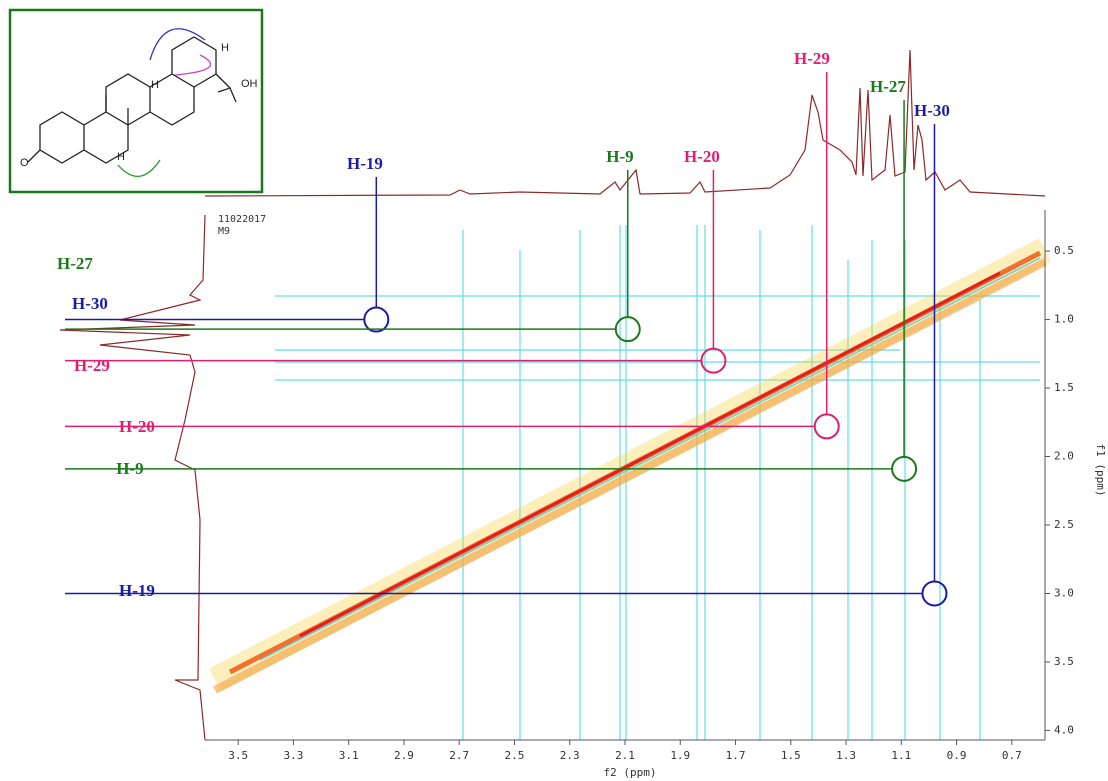 This screenshot has height=781, width=1108. What do you see at coordinates (812, 58) in the screenshot?
I see `top-label: H-29` at bounding box center [812, 58].